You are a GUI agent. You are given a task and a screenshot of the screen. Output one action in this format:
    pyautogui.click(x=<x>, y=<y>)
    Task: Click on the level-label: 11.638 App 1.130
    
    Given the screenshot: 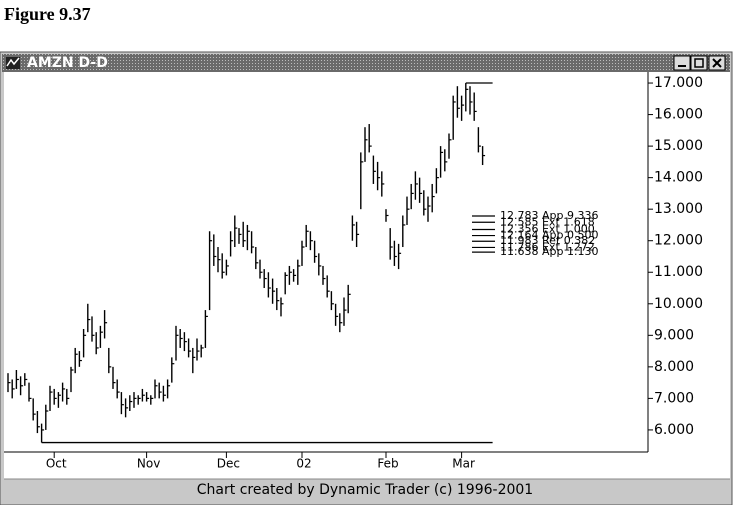 What is the action you would take?
    pyautogui.click(x=549, y=251)
    